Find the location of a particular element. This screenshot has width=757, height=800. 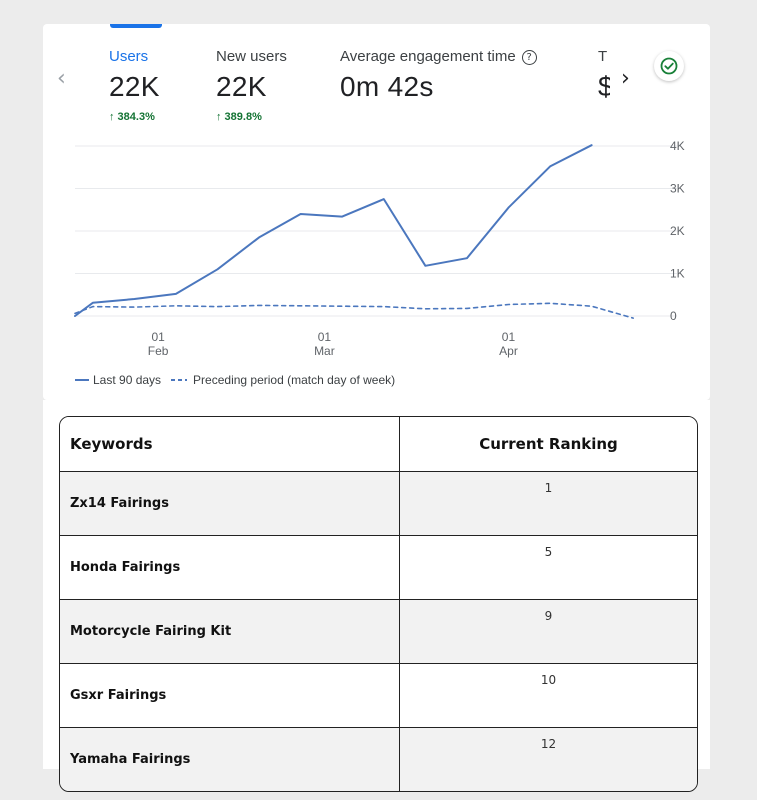

keyword-cell: Motorcycle Fairing Kit is located at coordinates (230, 632).